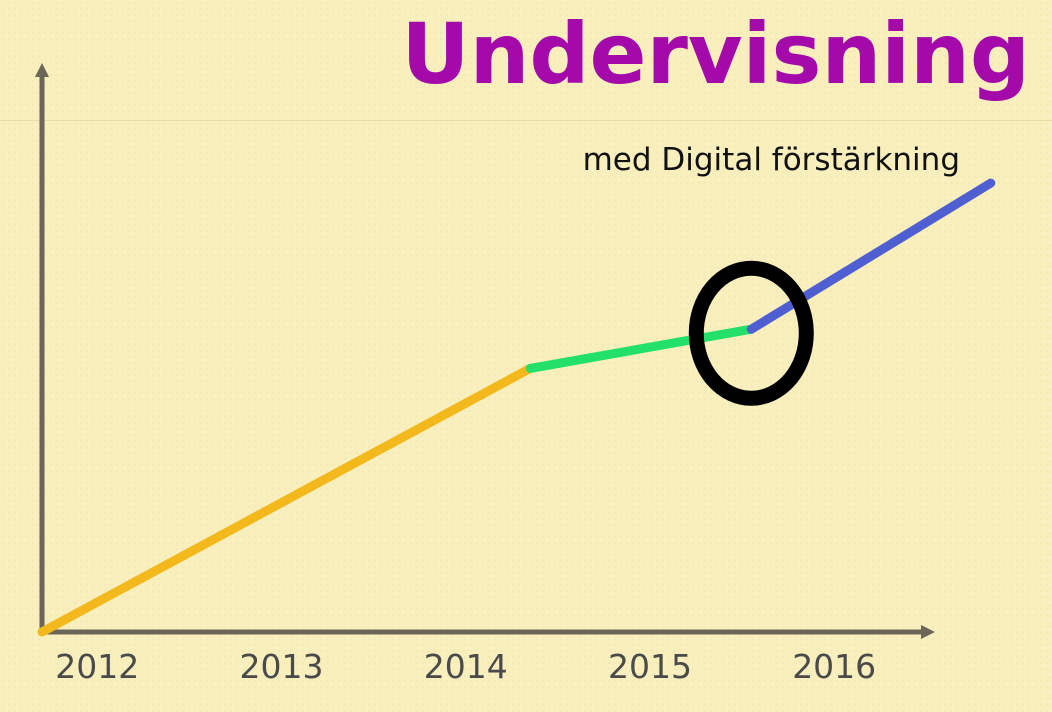  What do you see at coordinates (282, 666) in the screenshot?
I see `x-tick-label-2013: 2013` at bounding box center [282, 666].